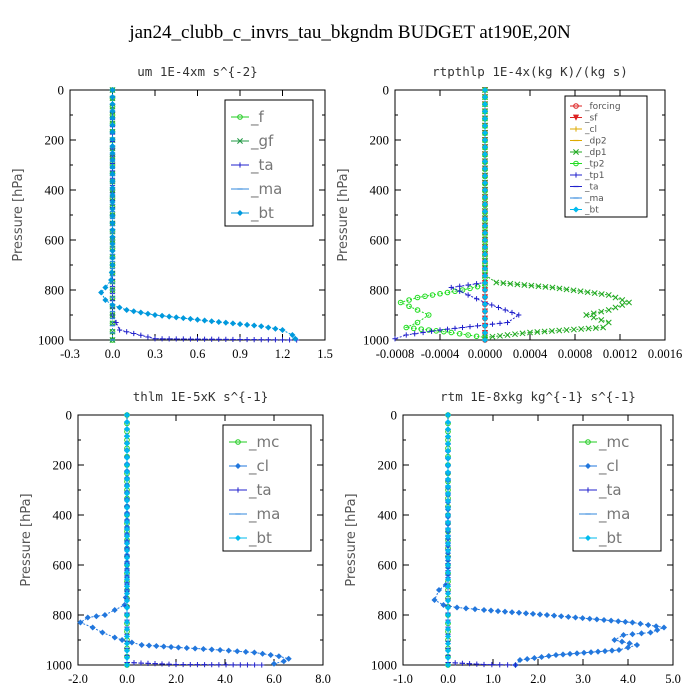  Describe the element at coordinates (262, 141) in the screenshot. I see `legend-label: _gf` at that location.